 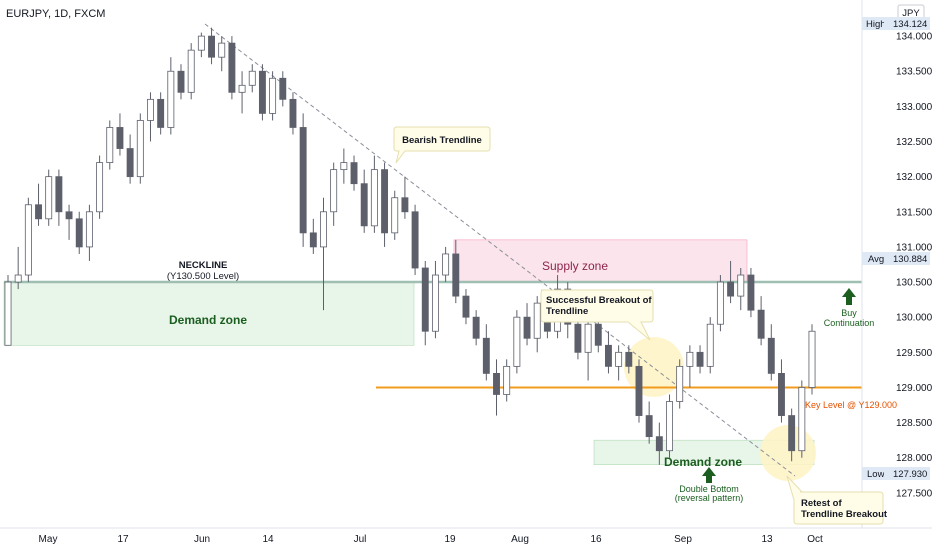 What do you see at coordinates (851, 405) in the screenshot?
I see `key-level-label: Key Level @ Y129.000` at bounding box center [851, 405].